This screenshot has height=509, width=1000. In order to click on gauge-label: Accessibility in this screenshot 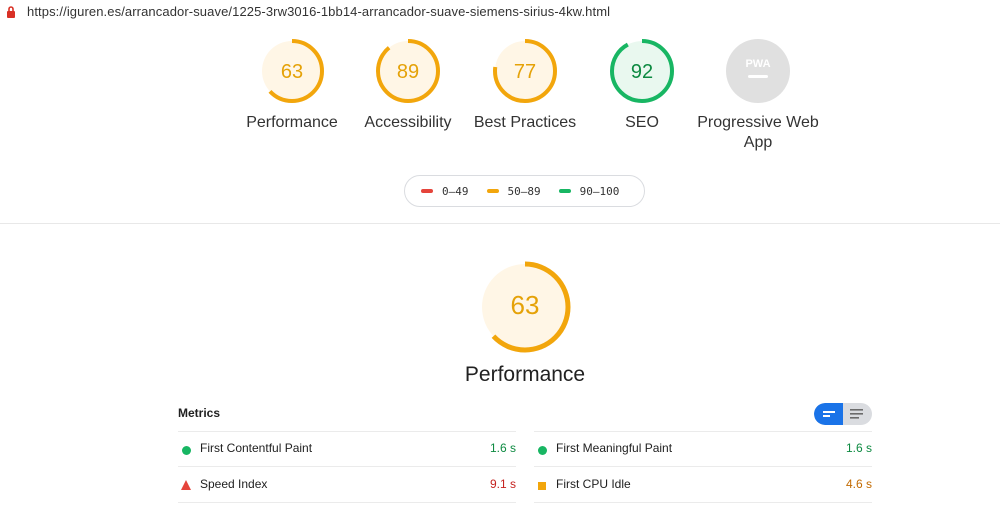, I will do `click(408, 122)`.